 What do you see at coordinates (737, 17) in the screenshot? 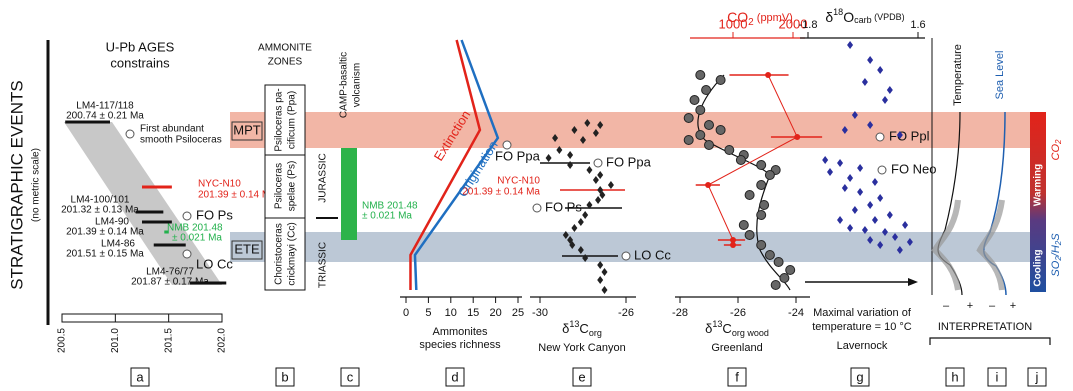
I see `label-part: CO` at bounding box center [737, 17].